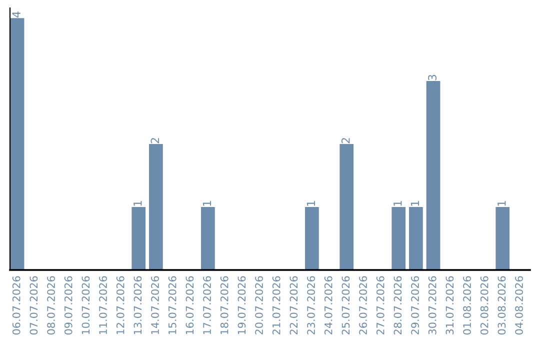  Describe the element at coordinates (432, 305) in the screenshot. I see `x-tick-label: 30.07.2026` at that location.